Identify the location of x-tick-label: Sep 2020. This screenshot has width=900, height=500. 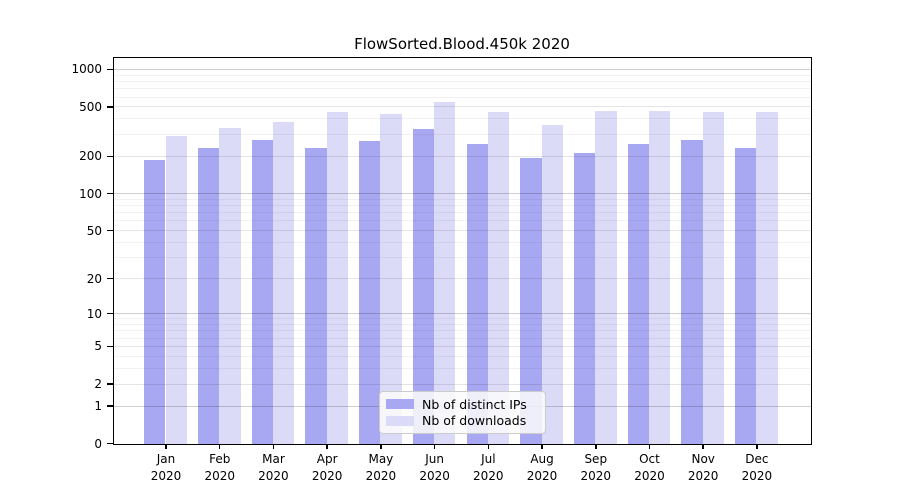
(596, 467).